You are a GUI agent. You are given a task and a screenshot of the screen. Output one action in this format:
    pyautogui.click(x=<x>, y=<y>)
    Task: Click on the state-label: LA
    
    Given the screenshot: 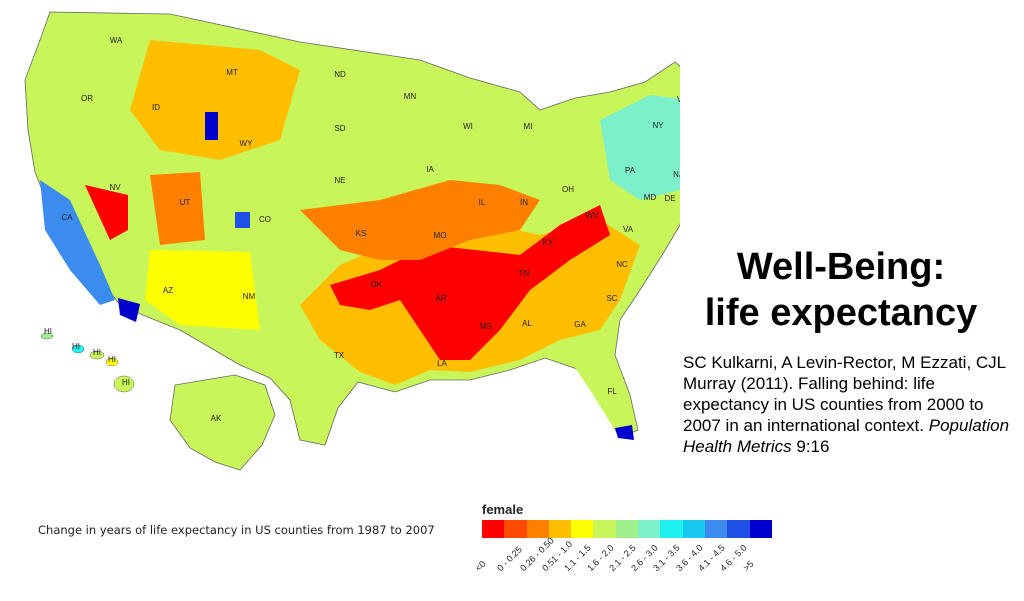 What is the action you would take?
    pyautogui.click(x=442, y=363)
    